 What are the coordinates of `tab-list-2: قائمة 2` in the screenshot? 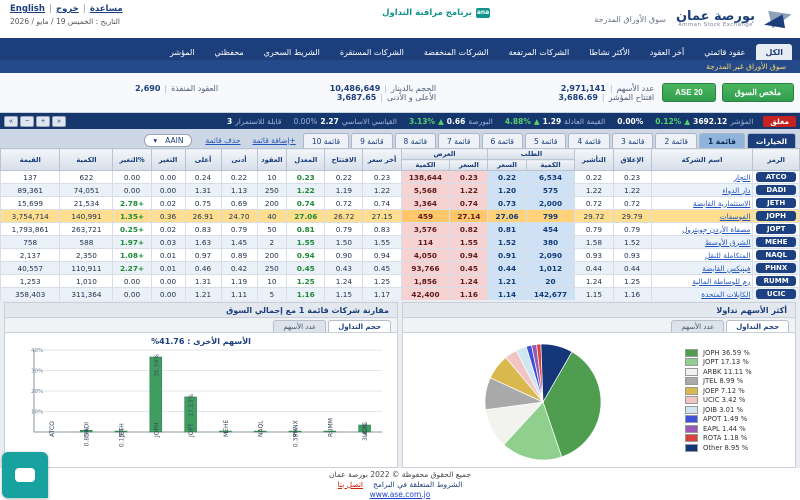 It's located at (676, 140).